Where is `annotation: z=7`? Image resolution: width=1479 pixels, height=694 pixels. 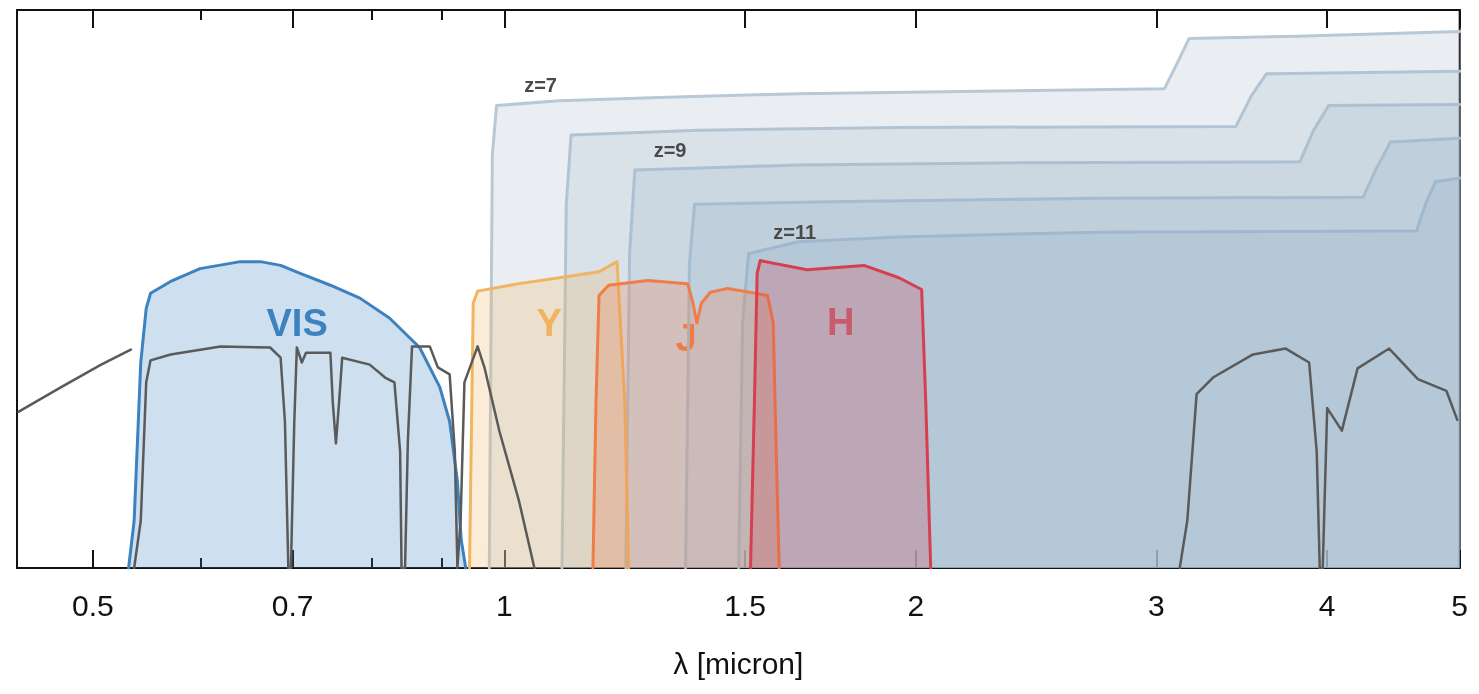
annotation: z=7 is located at coordinates (540, 85).